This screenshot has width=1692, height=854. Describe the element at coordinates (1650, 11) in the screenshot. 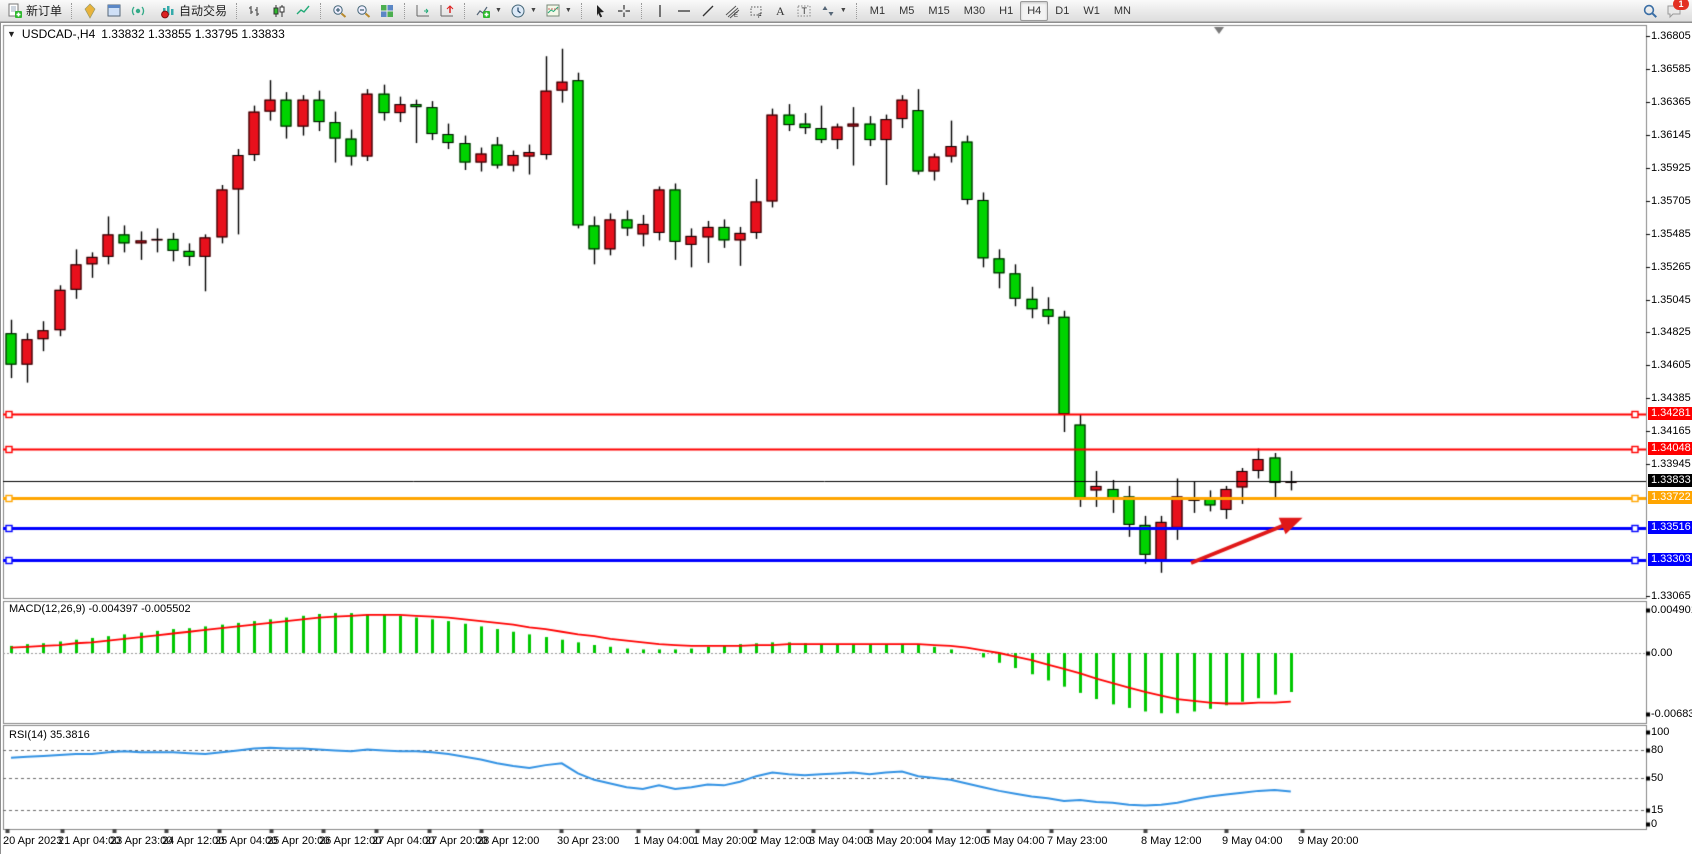

I see `search-icon` at that location.